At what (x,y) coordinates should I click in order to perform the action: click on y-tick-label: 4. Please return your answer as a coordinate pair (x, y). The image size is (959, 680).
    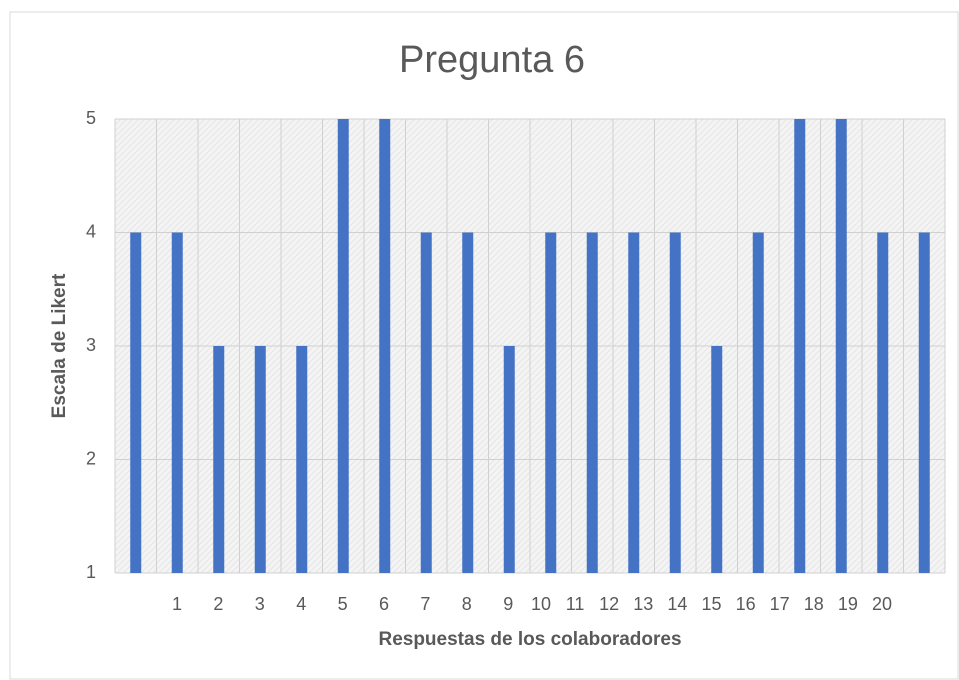
    Looking at the image, I should click on (91, 231).